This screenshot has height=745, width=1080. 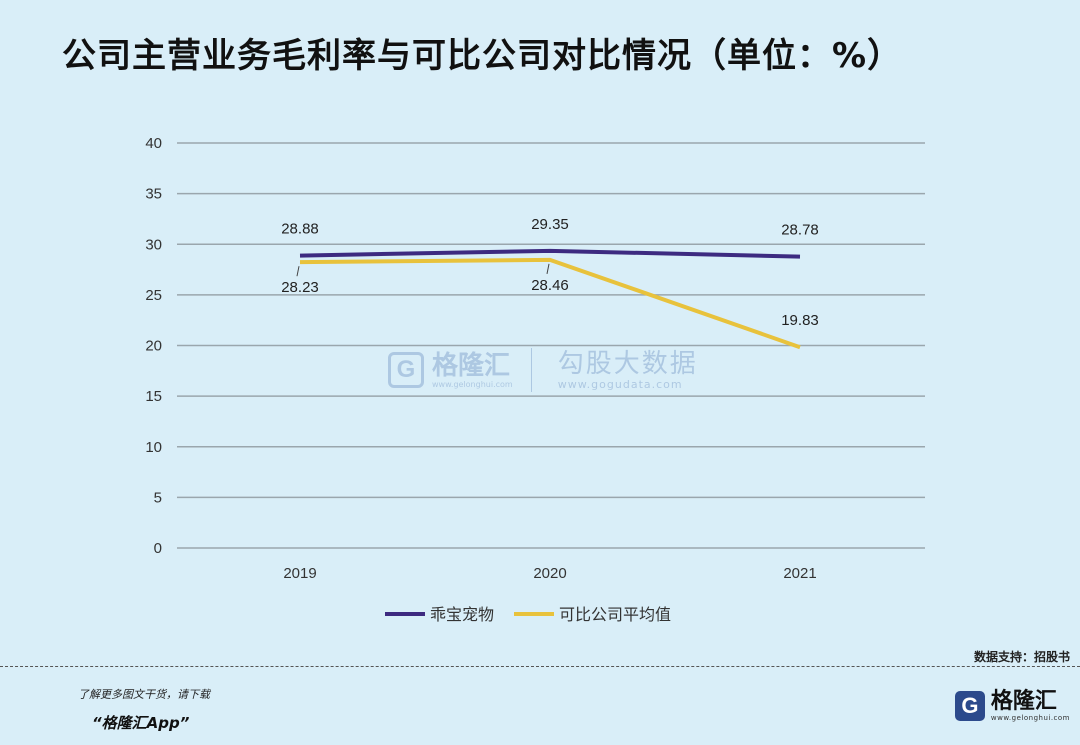 What do you see at coordinates (799, 573) in the screenshot?
I see `x-tick-label: 2021` at bounding box center [799, 573].